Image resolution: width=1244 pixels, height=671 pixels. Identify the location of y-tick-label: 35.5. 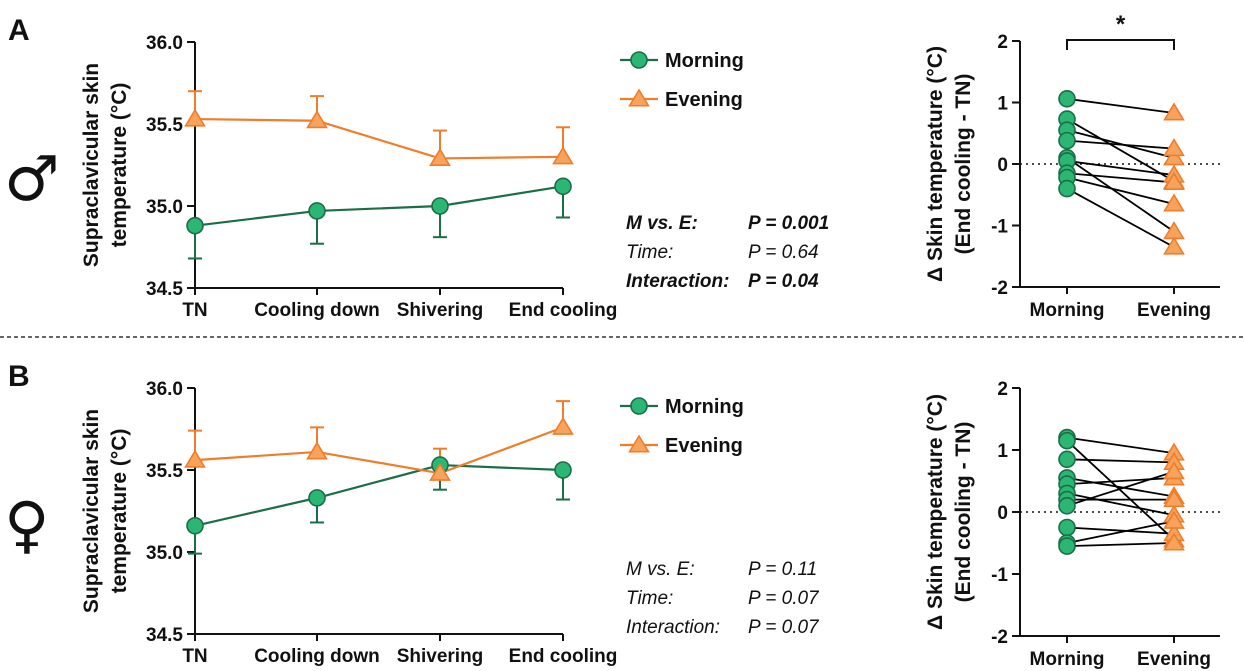
(164, 125).